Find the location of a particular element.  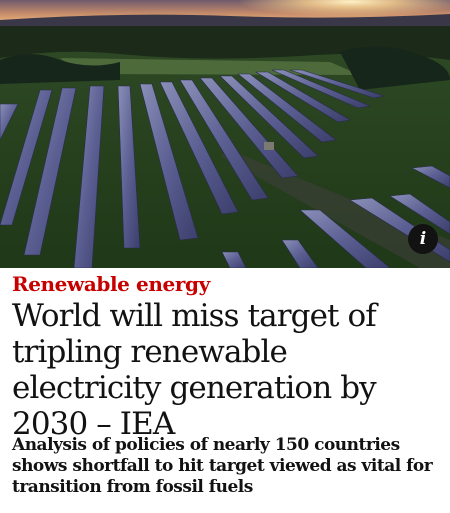

info-icon: i is located at coordinates (423, 239).